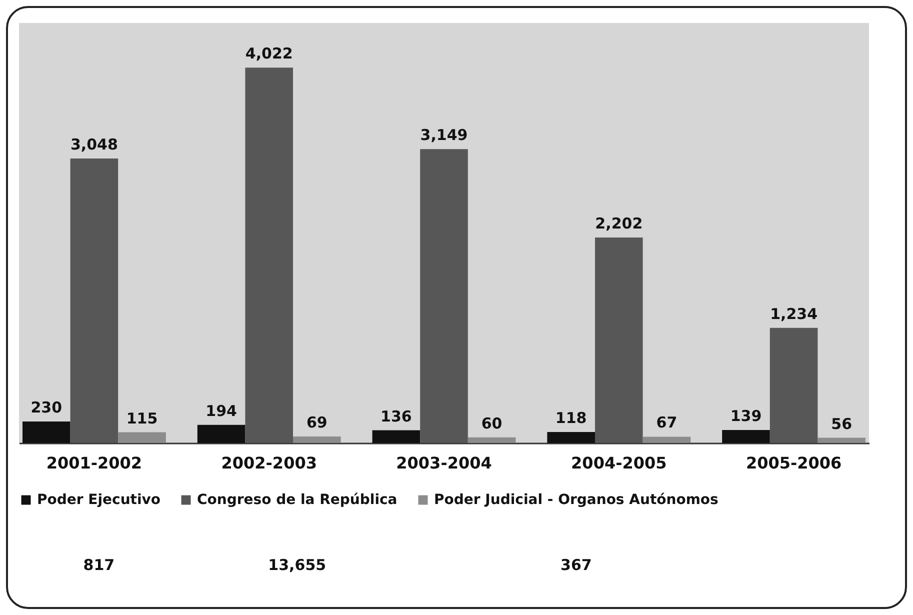 The height and width of the screenshot is (615, 913). Describe the element at coordinates (794, 313) in the screenshot. I see `data-label: 1,234` at that location.